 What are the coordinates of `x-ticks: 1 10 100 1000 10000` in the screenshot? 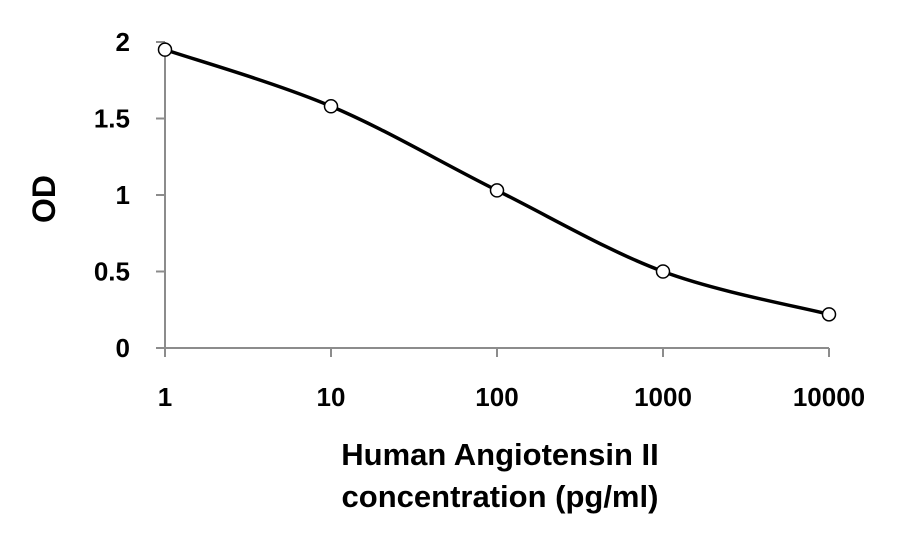 It's located at (511, 380).